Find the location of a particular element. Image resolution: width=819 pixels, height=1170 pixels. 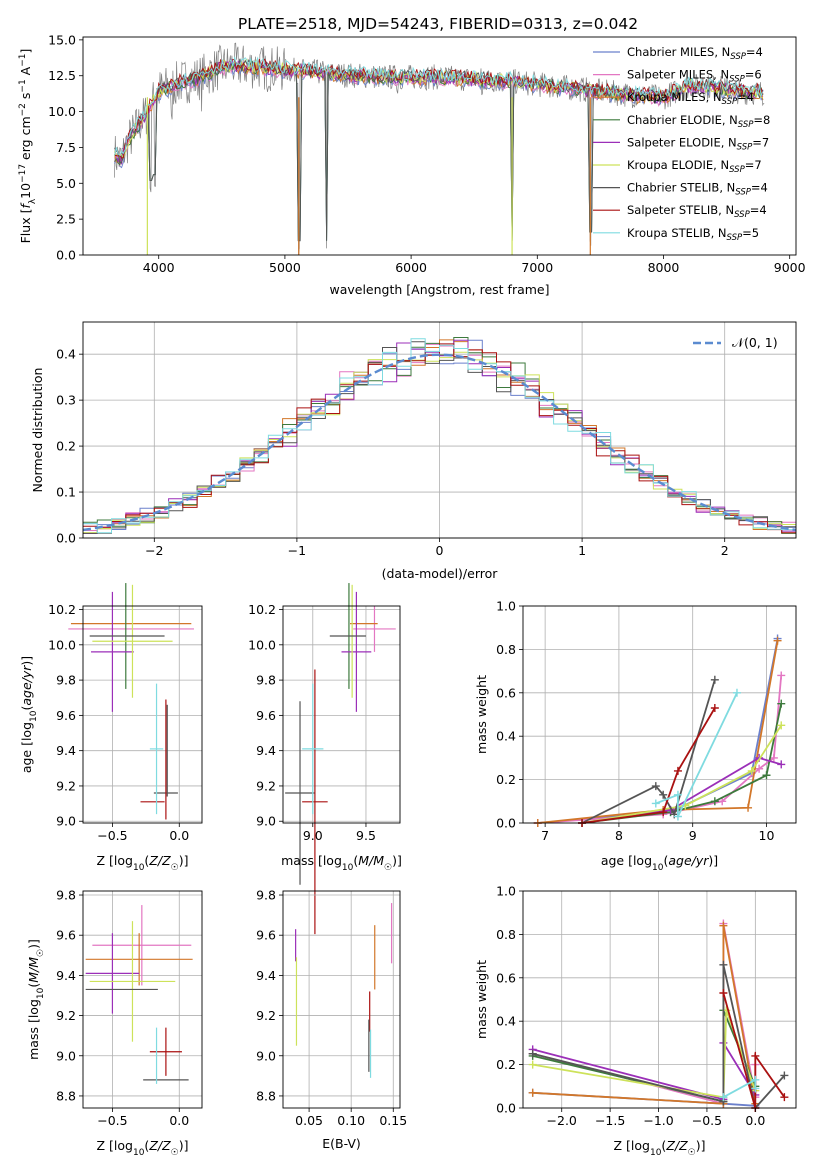

x-tick-label: 8000 is located at coordinates (664, 267).